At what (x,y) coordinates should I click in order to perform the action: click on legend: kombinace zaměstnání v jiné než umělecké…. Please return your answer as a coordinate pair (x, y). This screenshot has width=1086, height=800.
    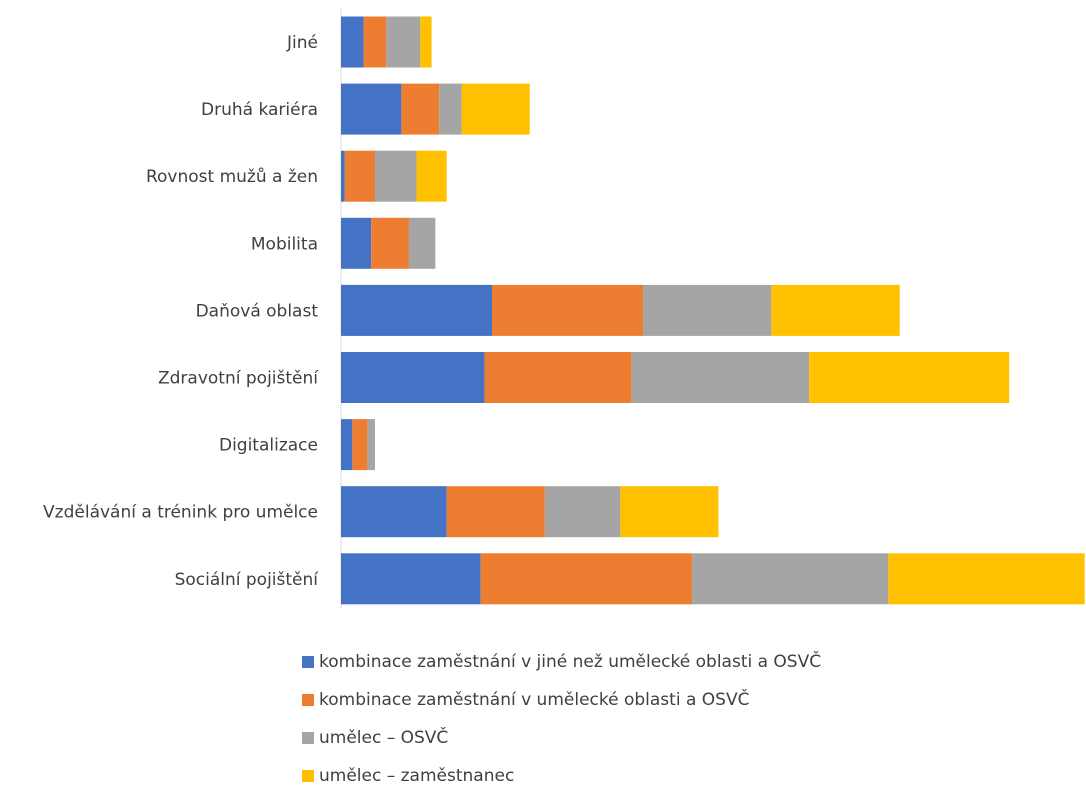
    Looking at the image, I should click on (561, 719).